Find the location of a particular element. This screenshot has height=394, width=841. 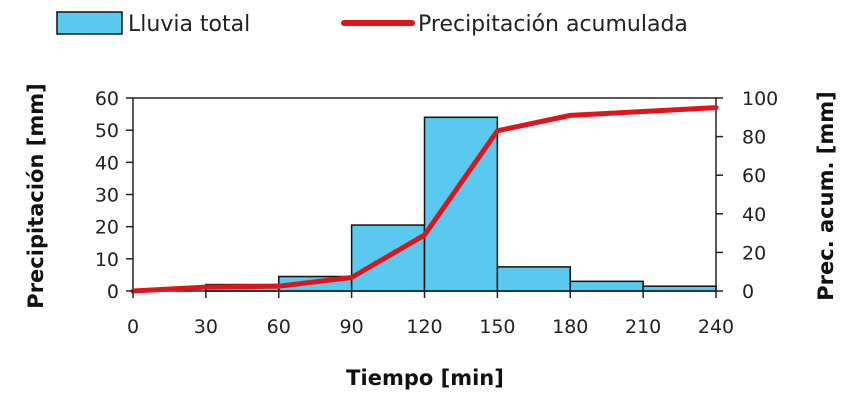

y-left-tick-label: 10 is located at coordinates (107, 260).